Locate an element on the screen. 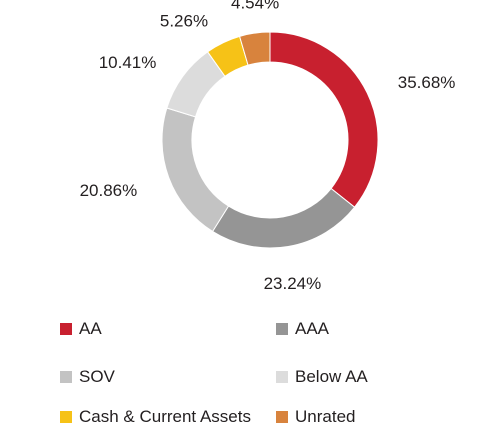 The width and height of the screenshot is (482, 443). legend-item-unrated: Unrated is located at coordinates (315, 417).